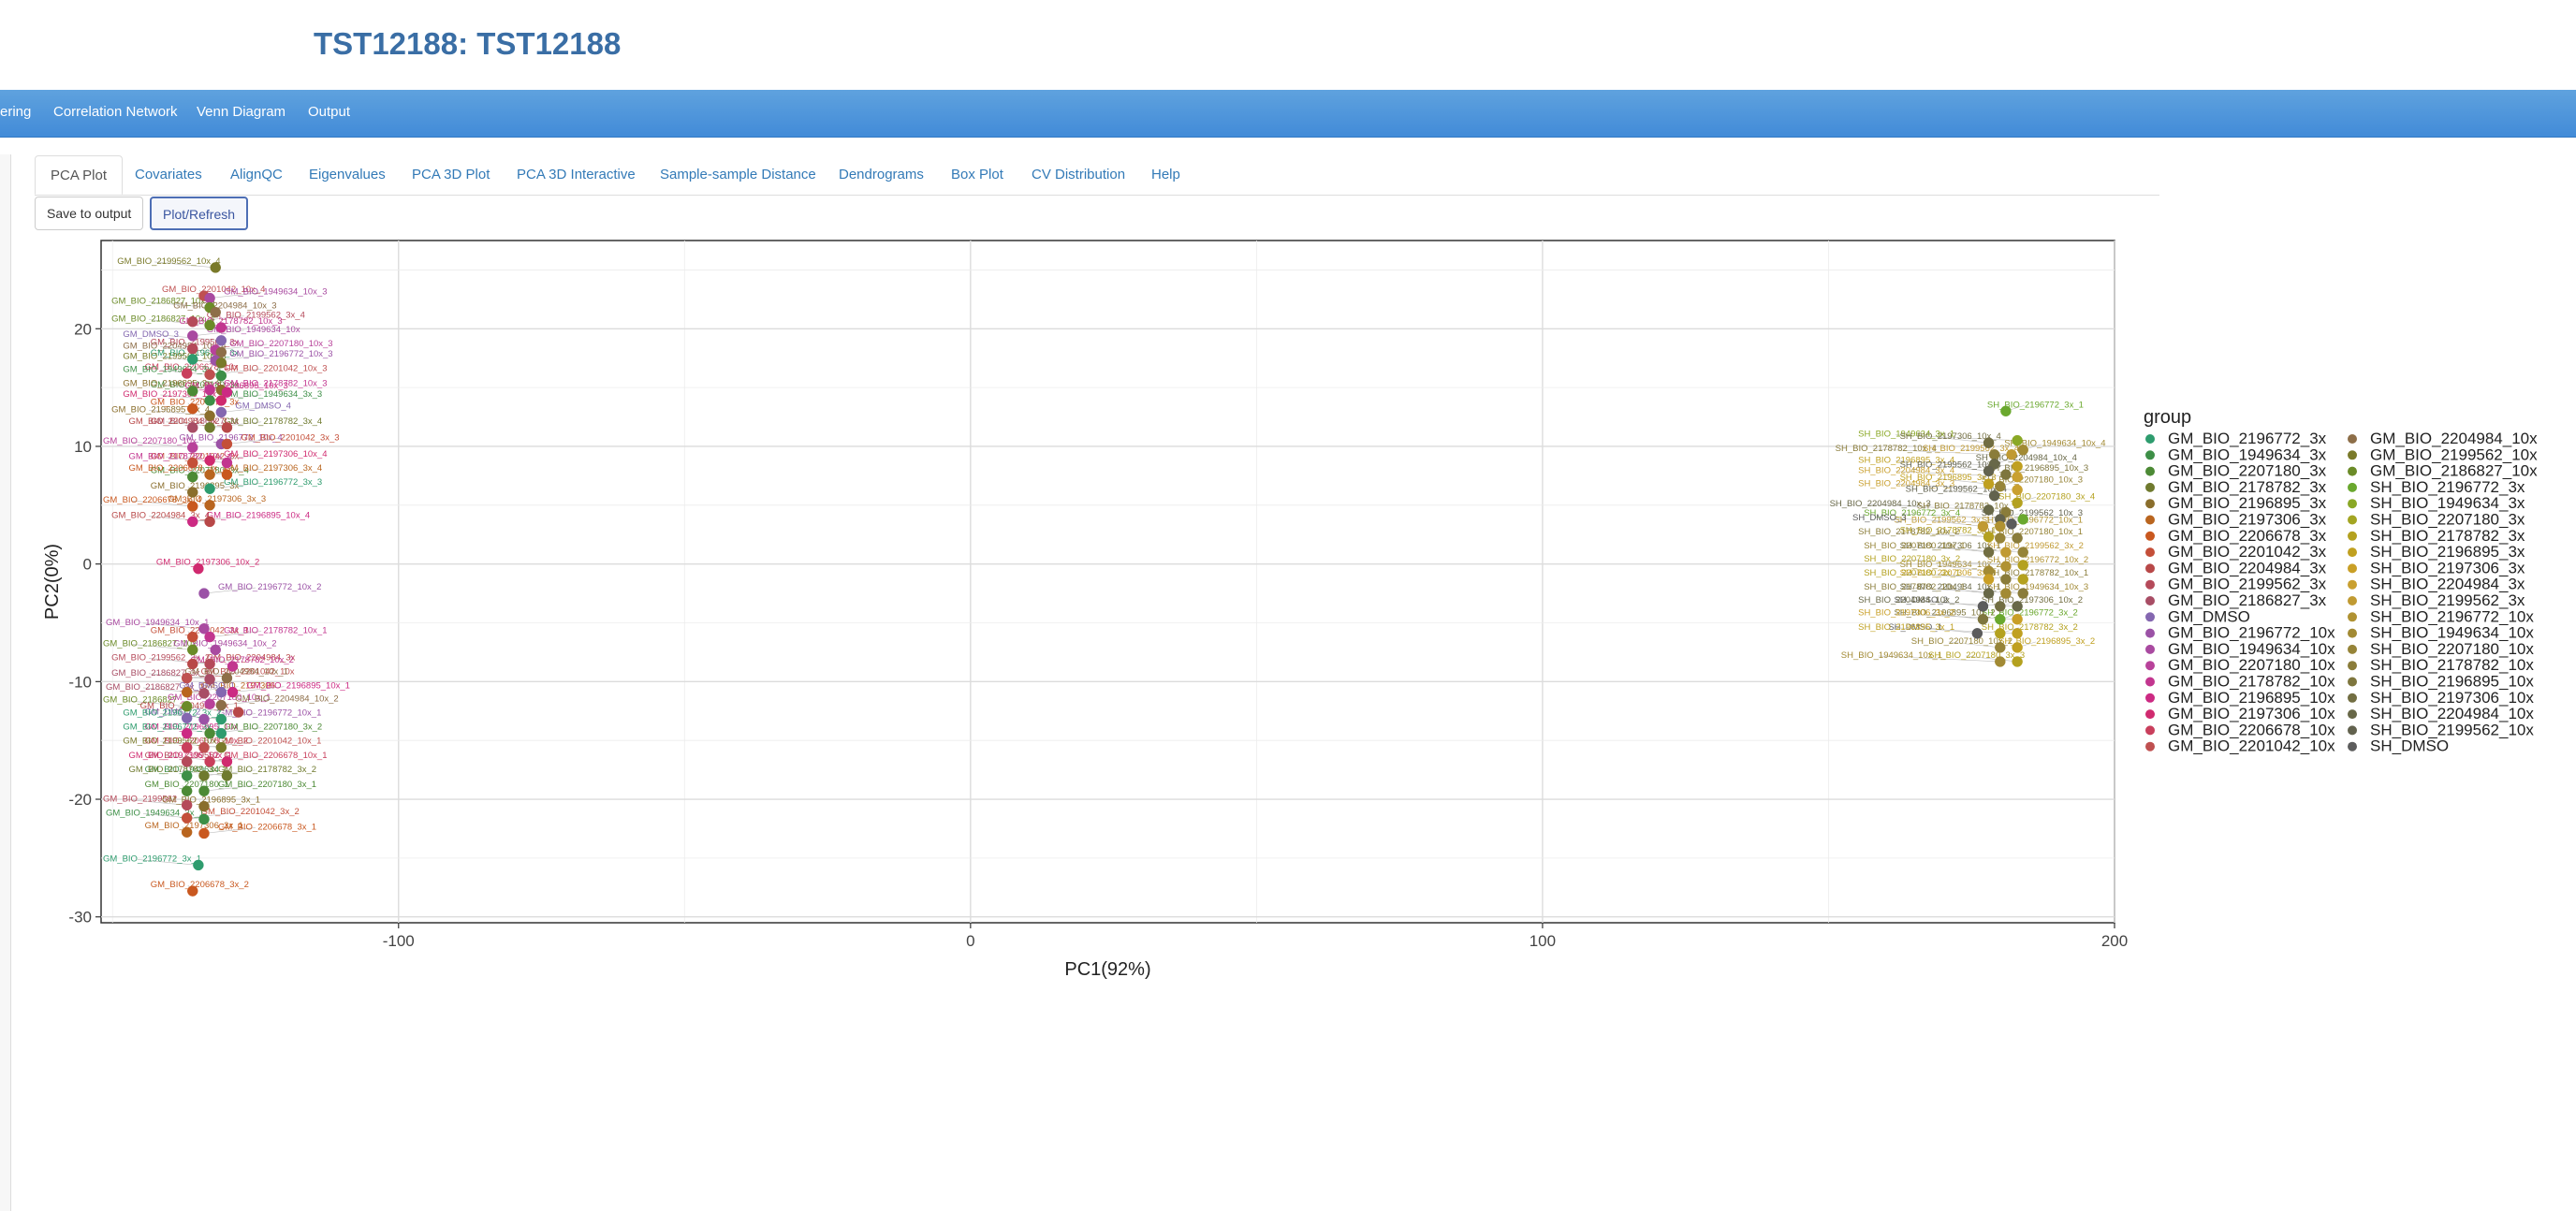 This screenshot has width=2576, height=1211. Describe the element at coordinates (1914, 546) in the screenshot. I see `point-label: SH_BIO_2207180_10x_1` at that location.